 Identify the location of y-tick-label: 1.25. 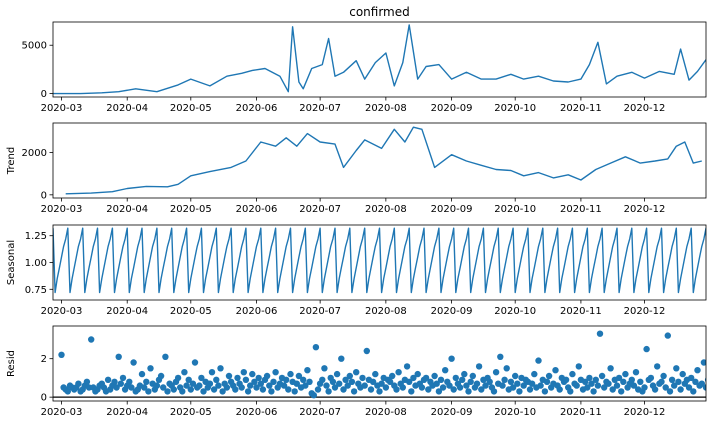
(36, 236).